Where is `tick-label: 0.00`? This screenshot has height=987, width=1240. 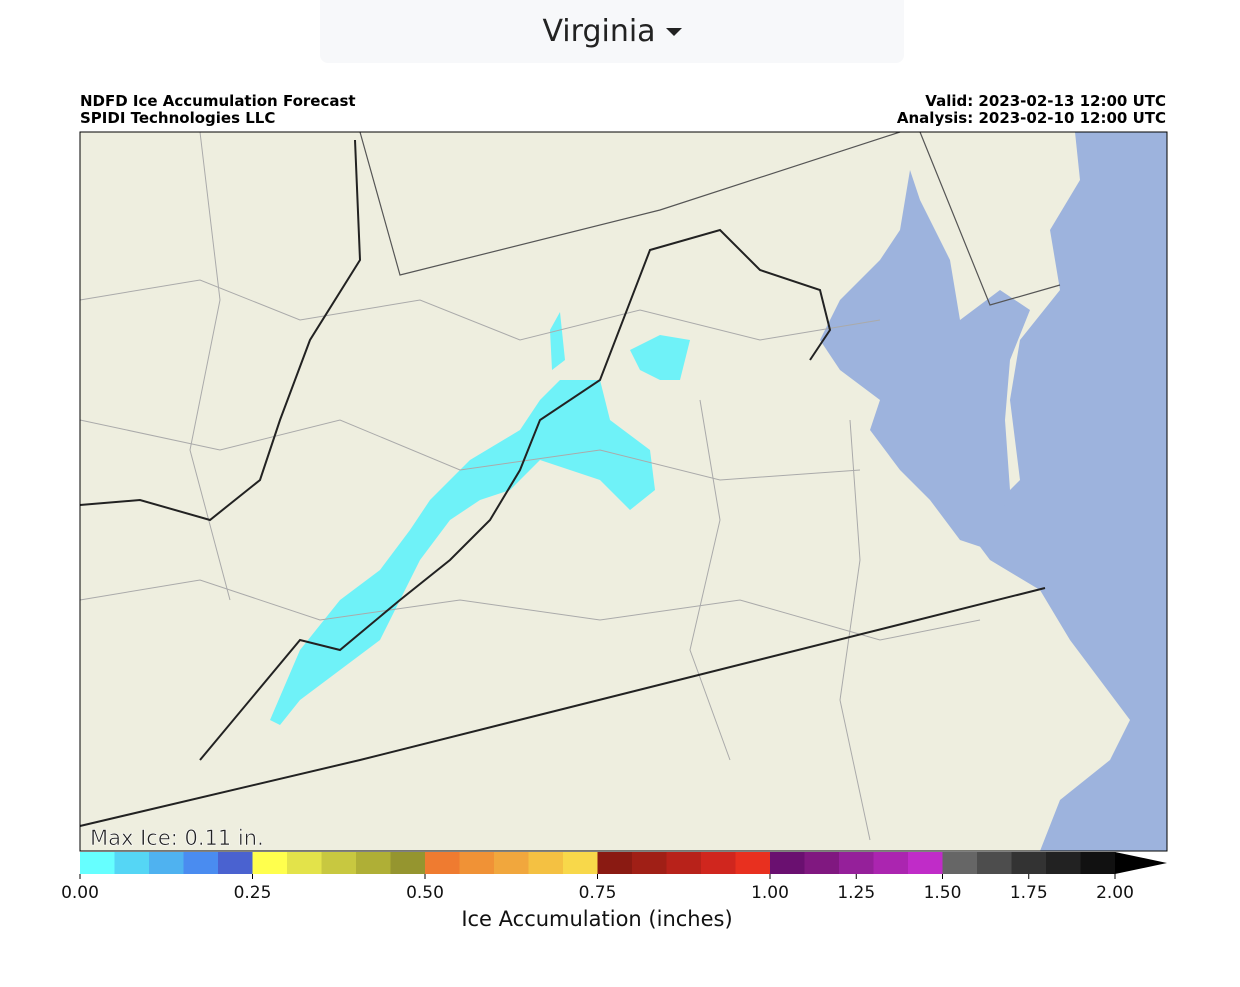
tick-label: 0.00 is located at coordinates (80, 893).